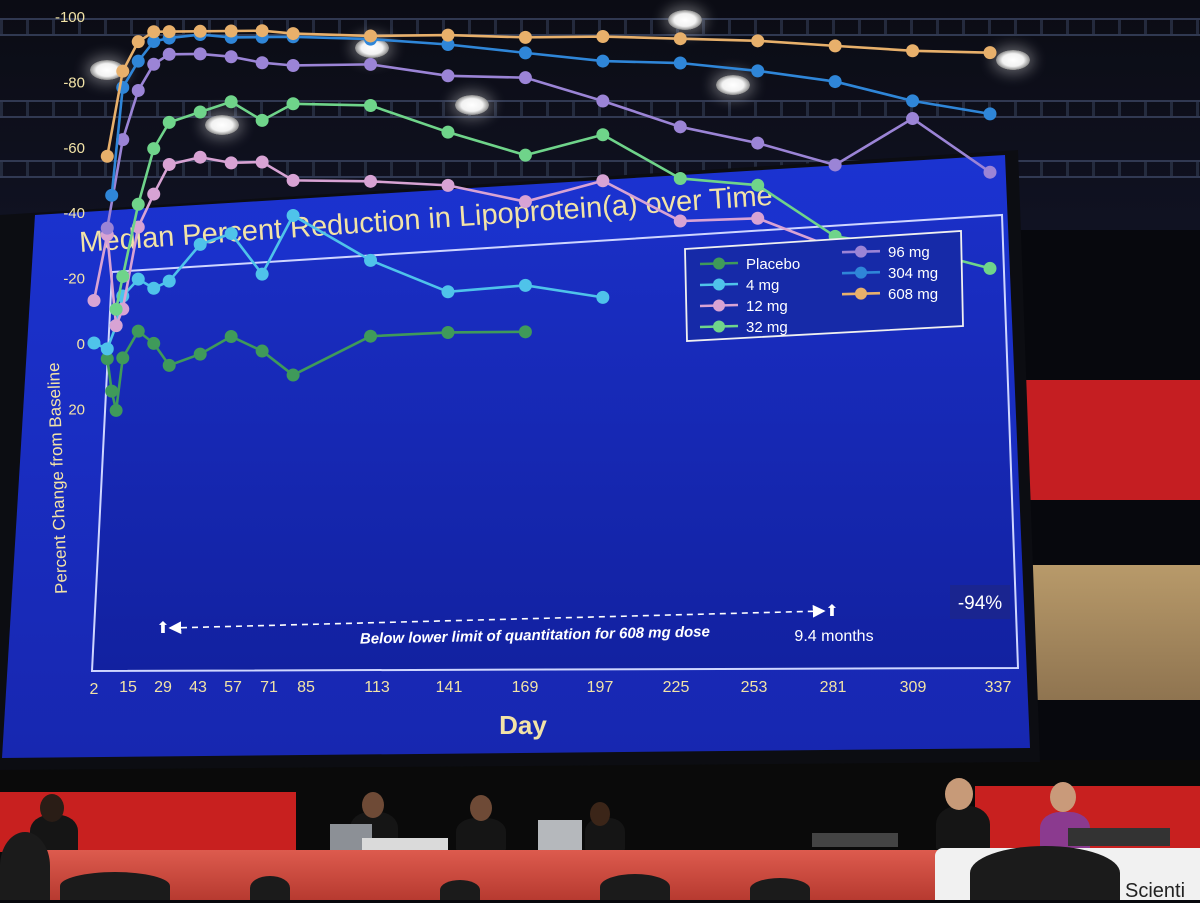 The width and height of the screenshot is (1200, 903). Describe the element at coordinates (767, 327) in the screenshot. I see `legend-label: 32 mg` at that location.